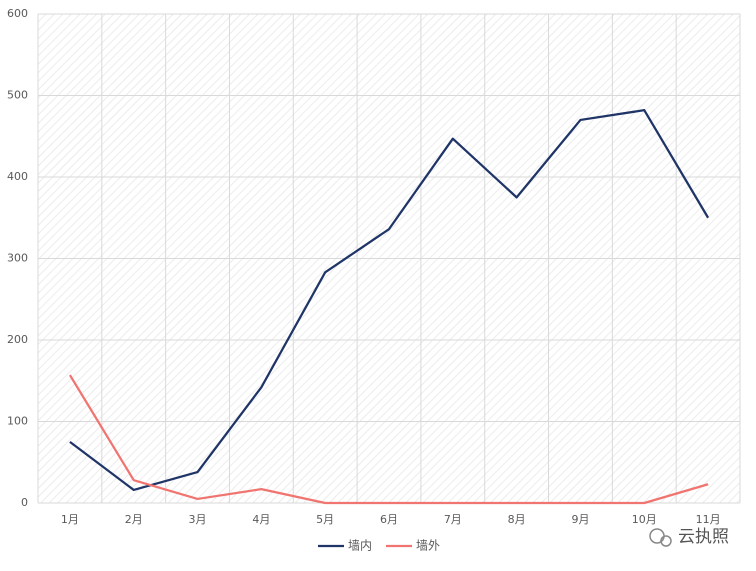  Describe the element at coordinates (17, 13) in the screenshot. I see `y-tick-label: 600` at that location.